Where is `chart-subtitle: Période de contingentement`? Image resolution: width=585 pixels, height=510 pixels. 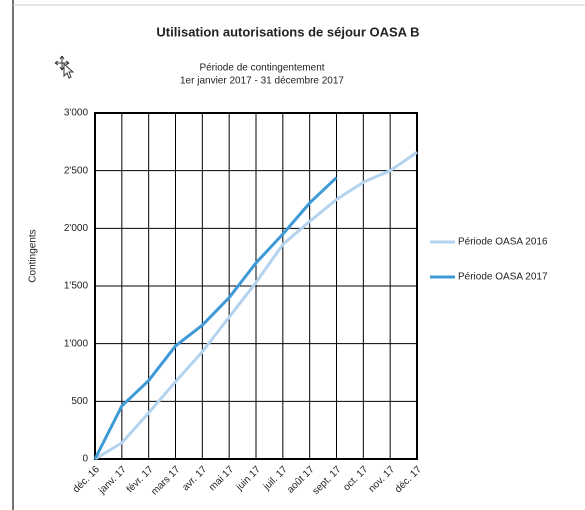
chart-subtitle: Période de contingentement is located at coordinates (261, 68).